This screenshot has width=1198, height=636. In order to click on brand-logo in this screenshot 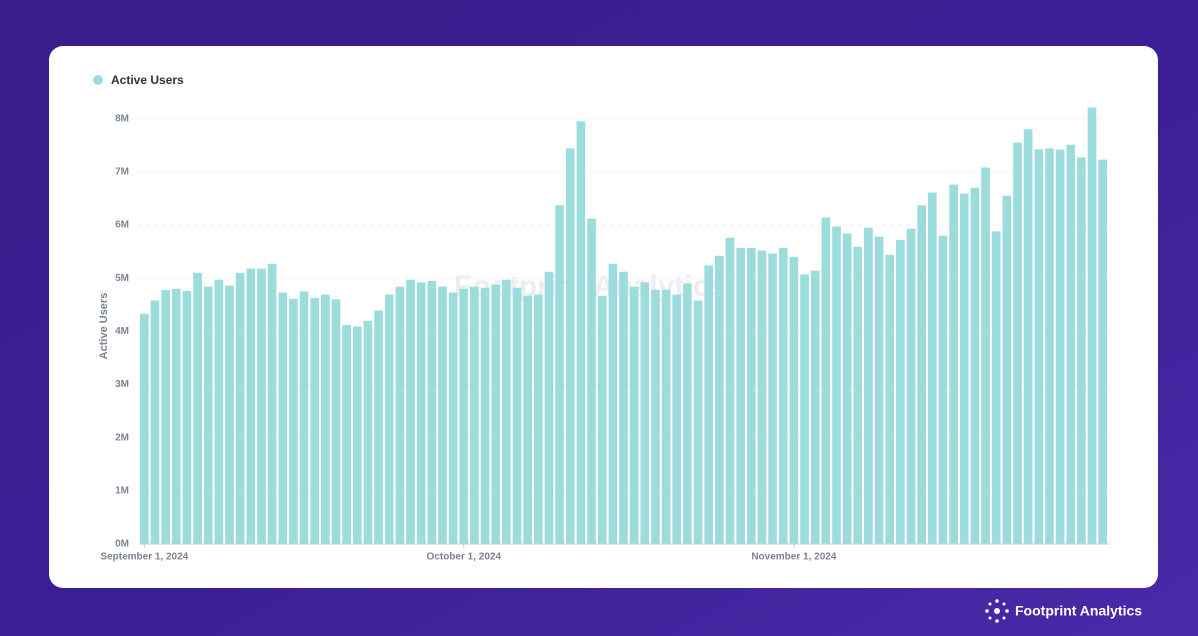, I will do `click(997, 611)`.